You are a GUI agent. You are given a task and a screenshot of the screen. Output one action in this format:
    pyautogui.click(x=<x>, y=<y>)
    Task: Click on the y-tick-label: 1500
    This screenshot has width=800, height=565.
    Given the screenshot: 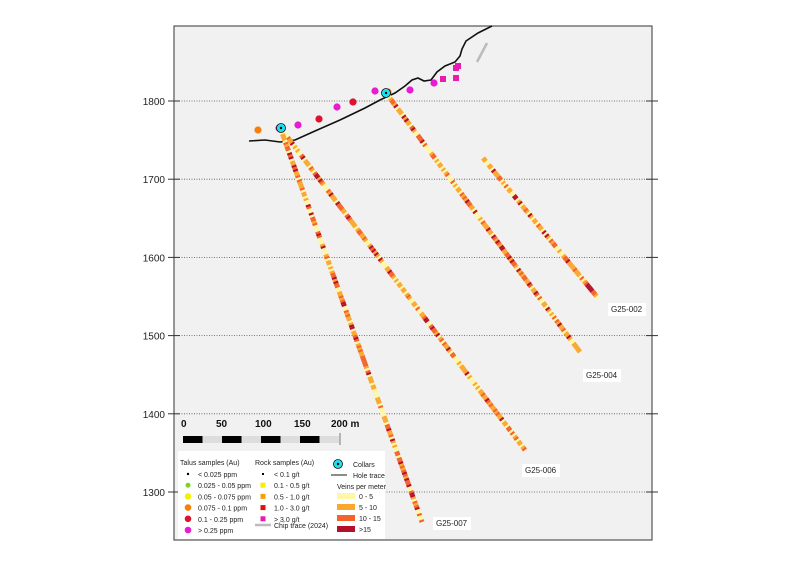 What is the action you would take?
    pyautogui.click(x=154, y=337)
    